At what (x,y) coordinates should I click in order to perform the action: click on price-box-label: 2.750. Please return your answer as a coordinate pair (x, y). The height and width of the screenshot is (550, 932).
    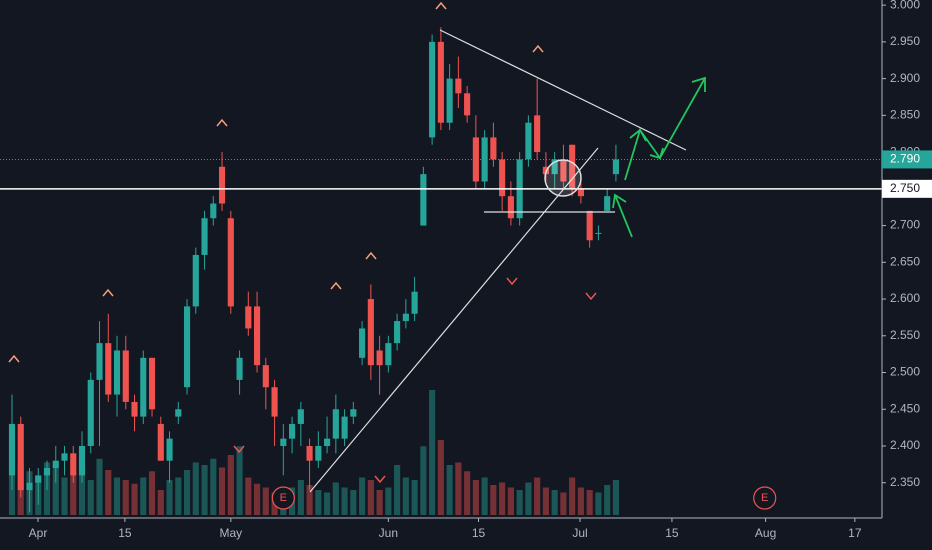
    Looking at the image, I should click on (905, 188).